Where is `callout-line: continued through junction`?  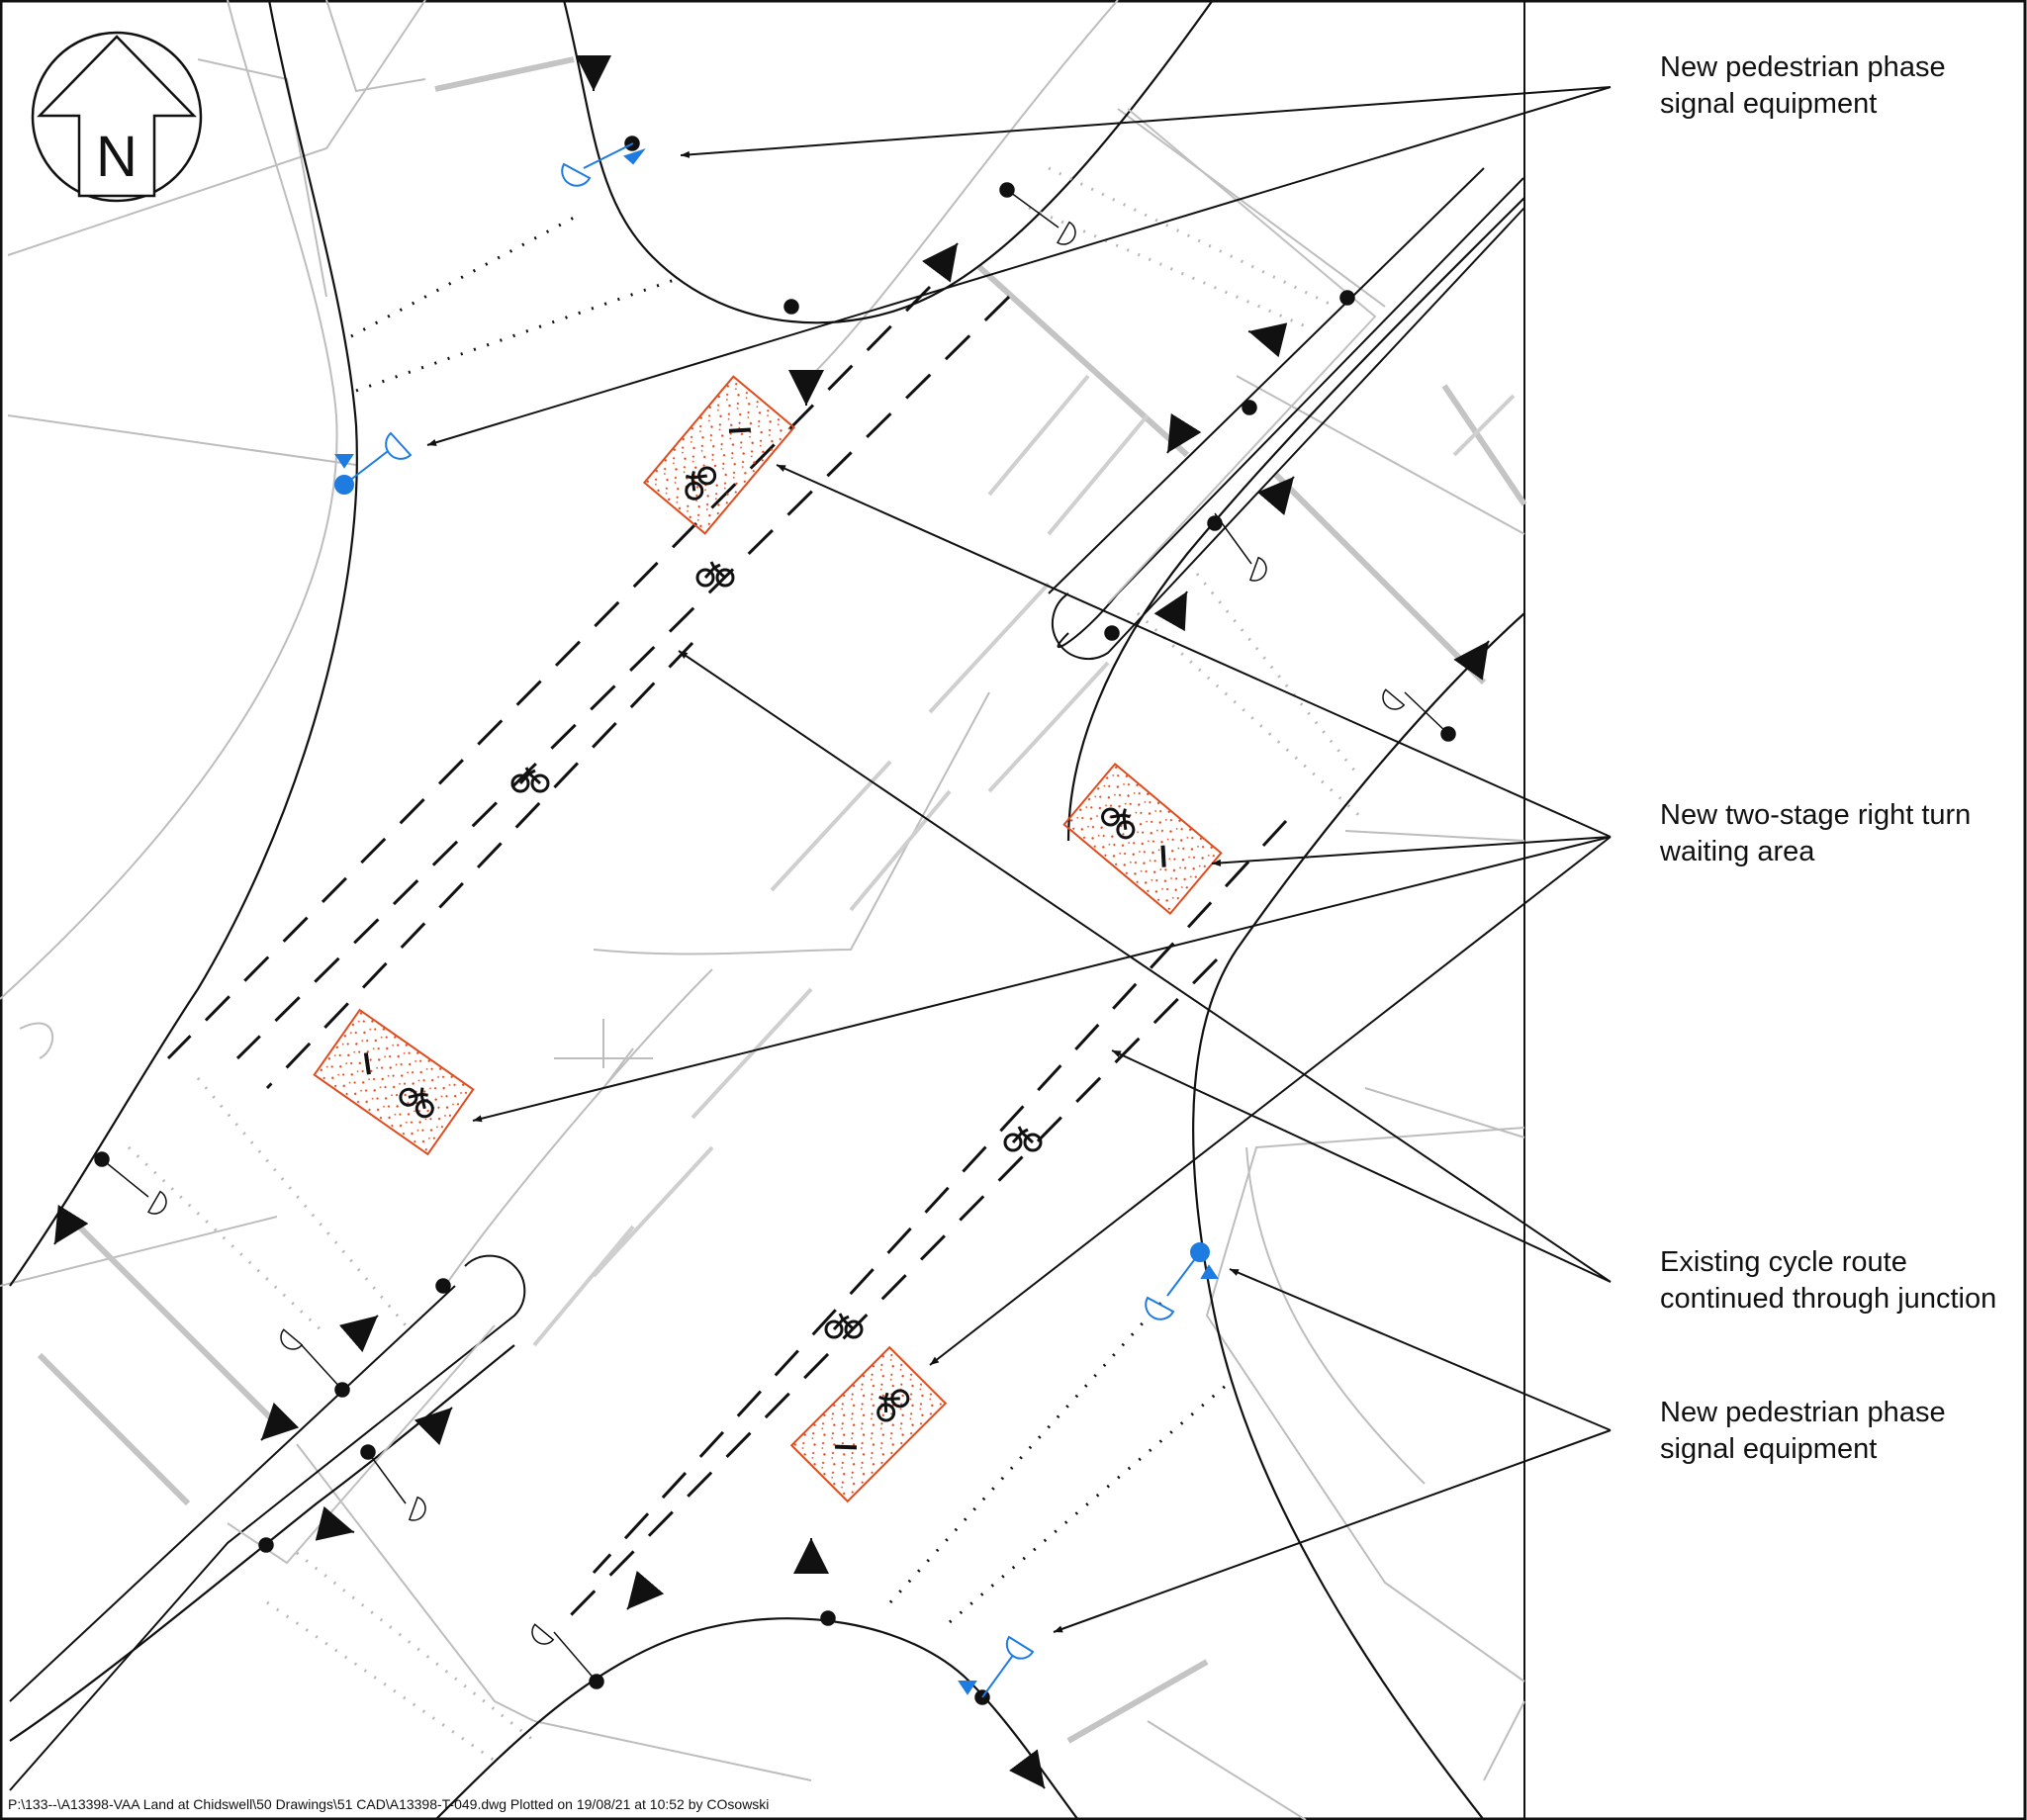 callout-line: continued through junction is located at coordinates (1829, 1299).